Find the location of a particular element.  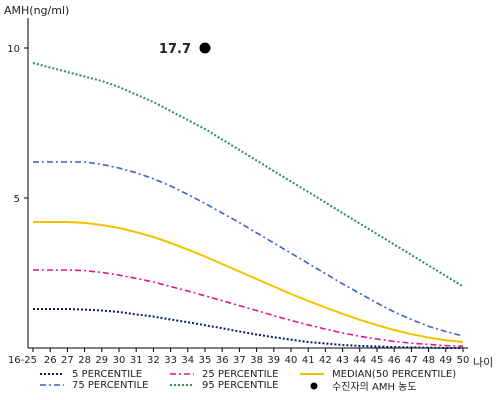

x-tick-label: 38 is located at coordinates (256, 360).